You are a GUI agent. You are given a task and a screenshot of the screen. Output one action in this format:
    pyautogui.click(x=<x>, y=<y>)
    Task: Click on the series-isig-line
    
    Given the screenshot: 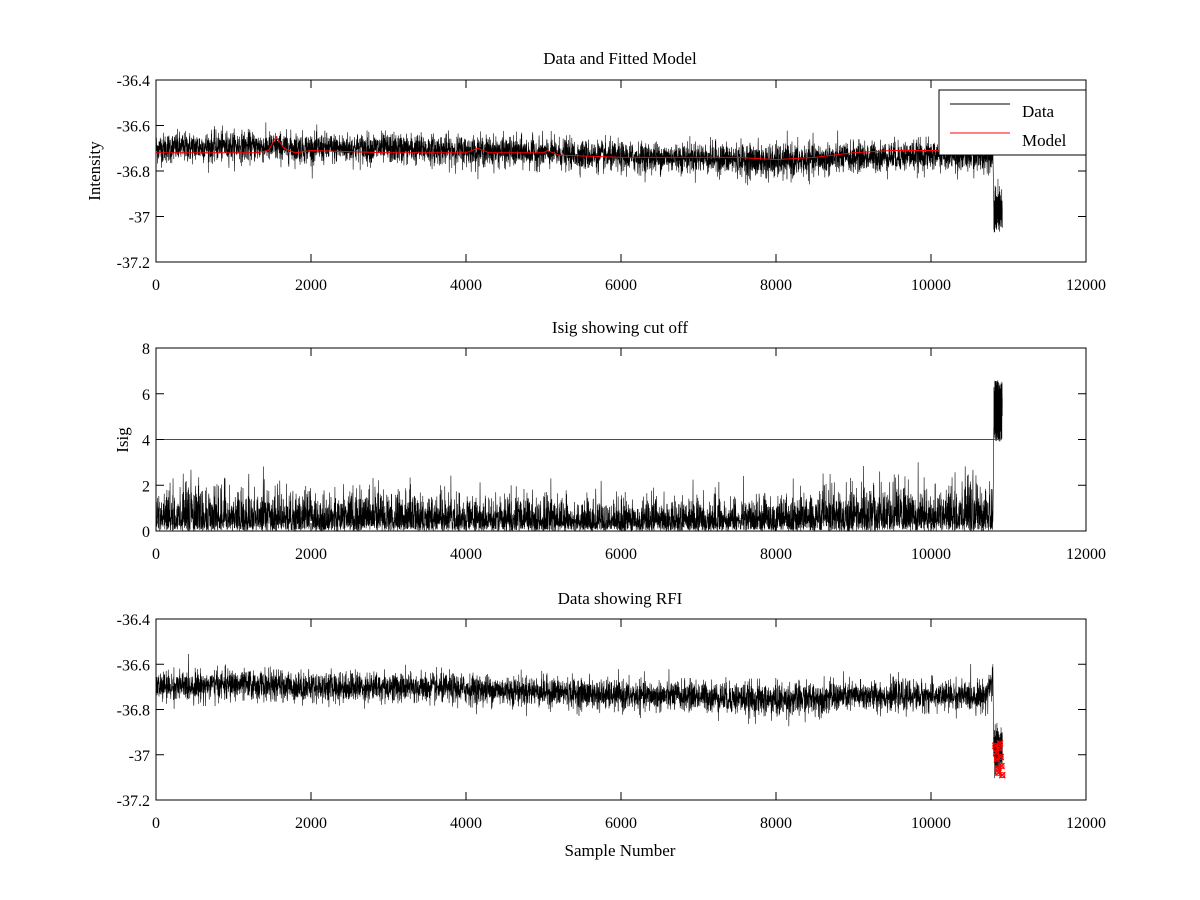 What is the action you would take?
    pyautogui.click(x=579, y=456)
    